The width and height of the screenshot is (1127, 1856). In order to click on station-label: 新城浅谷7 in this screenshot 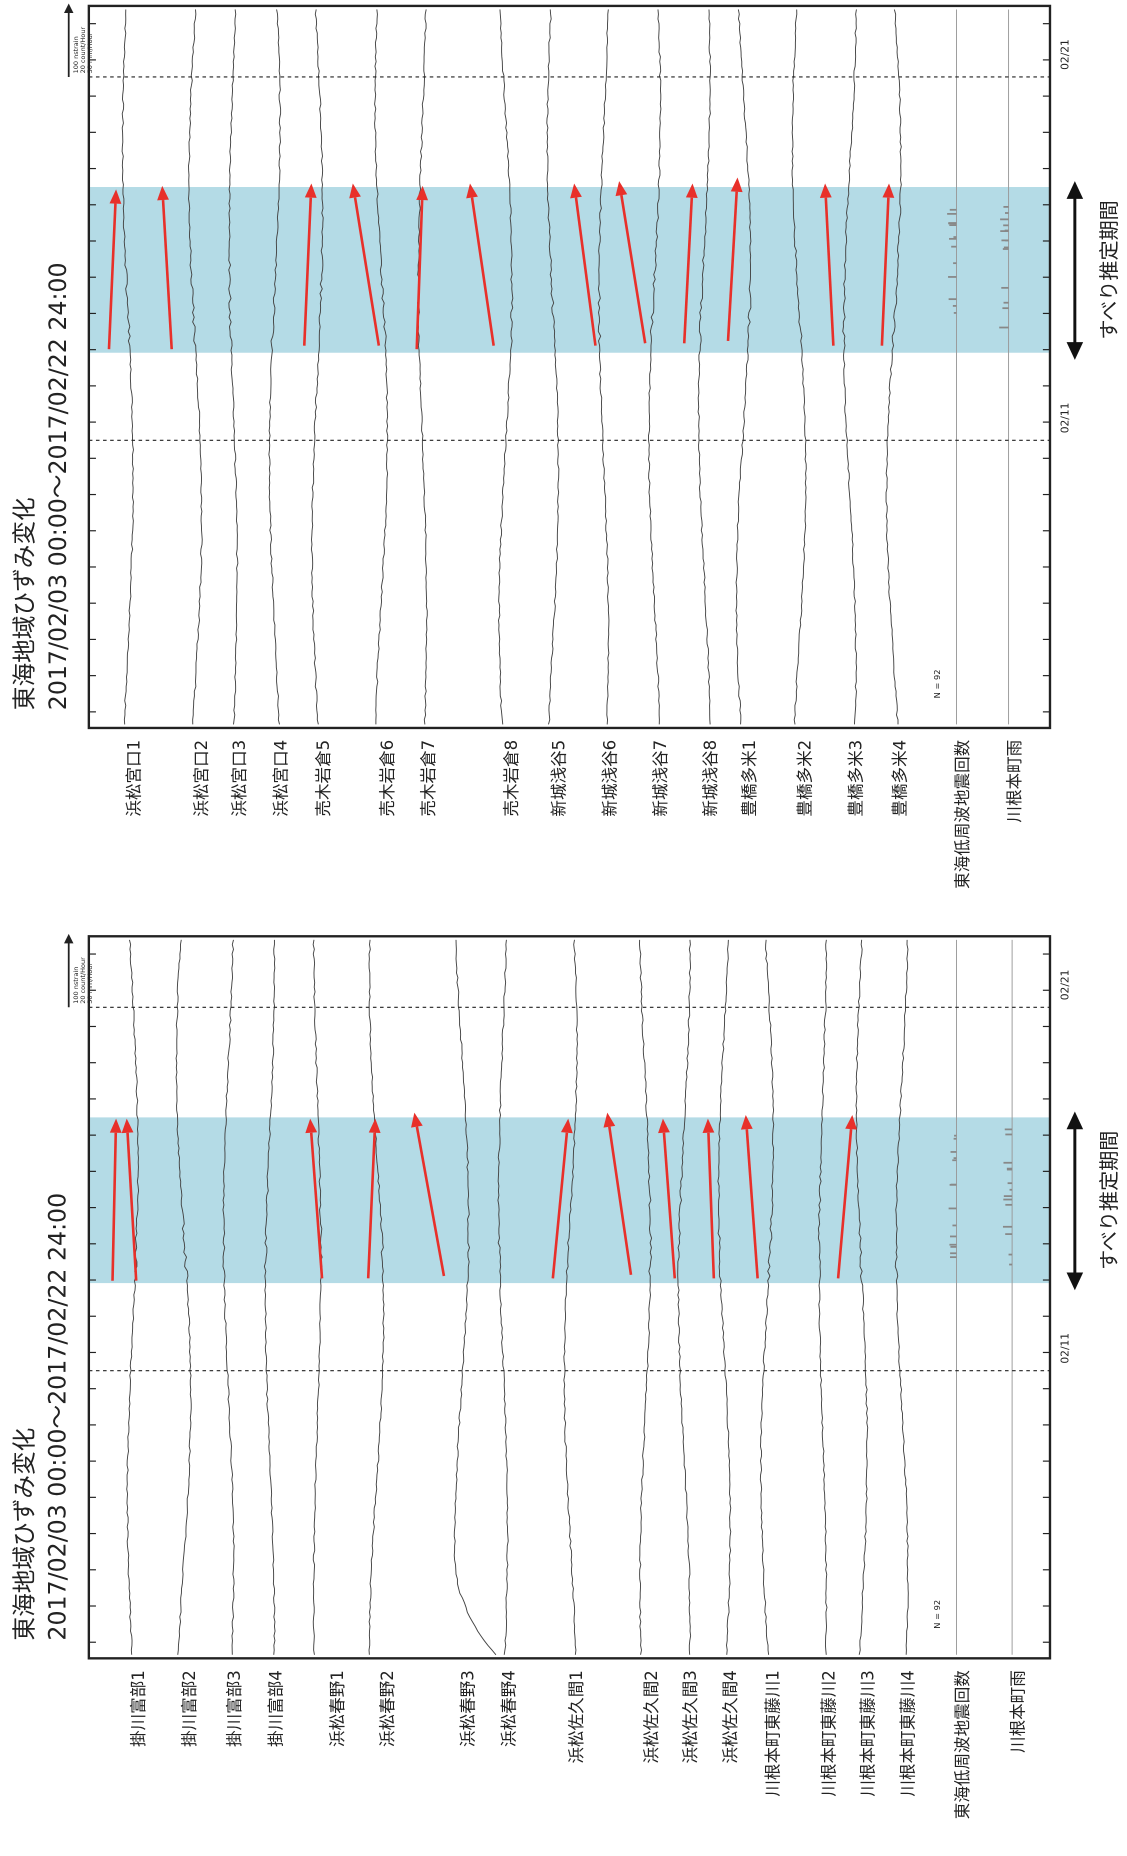, I will do `click(660, 778)`.